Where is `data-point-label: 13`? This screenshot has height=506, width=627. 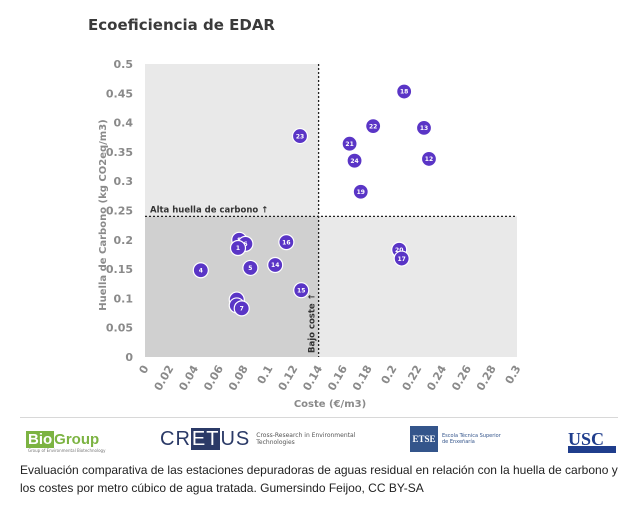 data-point-label: 13 is located at coordinates (424, 128).